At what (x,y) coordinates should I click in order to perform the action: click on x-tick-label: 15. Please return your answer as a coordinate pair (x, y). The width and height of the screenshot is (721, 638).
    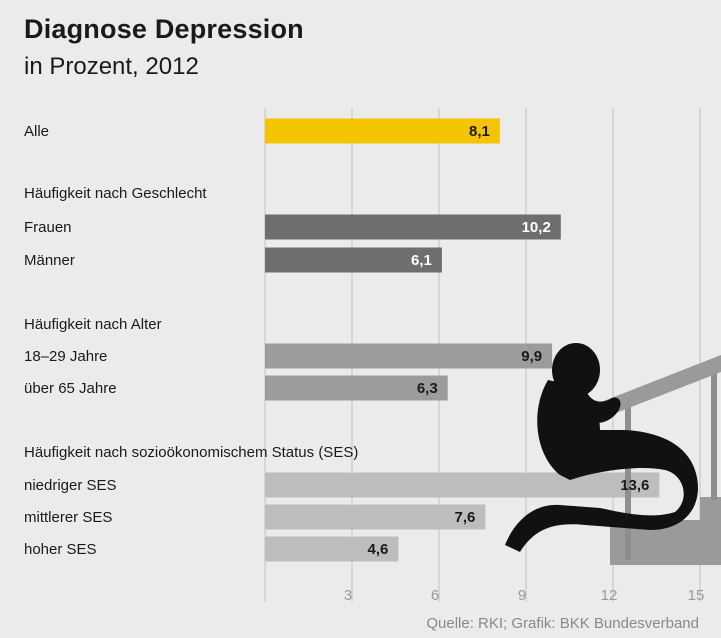
    Looking at the image, I should click on (696, 595).